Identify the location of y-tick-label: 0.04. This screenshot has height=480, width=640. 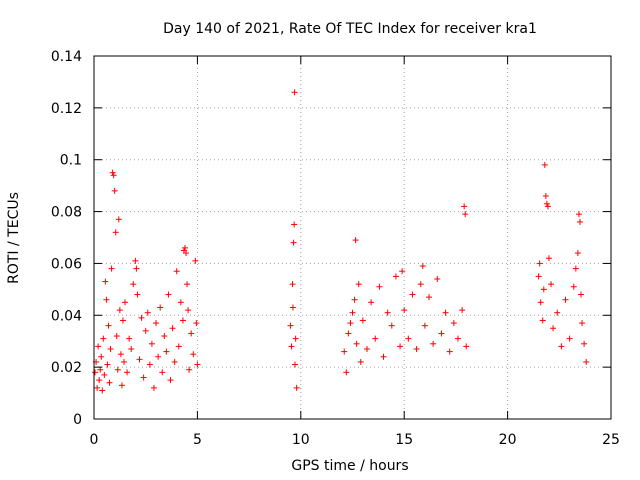
(66, 316).